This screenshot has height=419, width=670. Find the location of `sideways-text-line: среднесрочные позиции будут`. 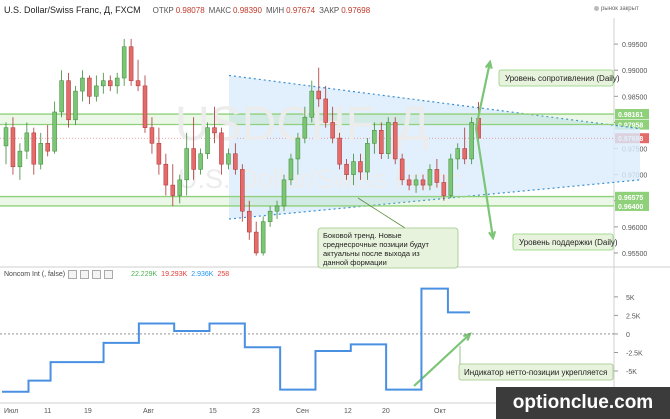

sideways-text-line: среднесрочные позиции будут is located at coordinates (376, 244).